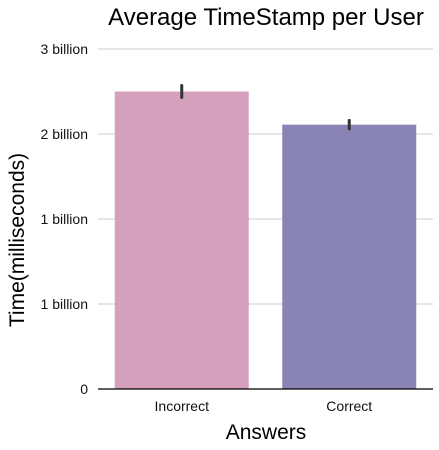  I want to click on chart-title: Average TimeStamp per User, so click(266, 17).